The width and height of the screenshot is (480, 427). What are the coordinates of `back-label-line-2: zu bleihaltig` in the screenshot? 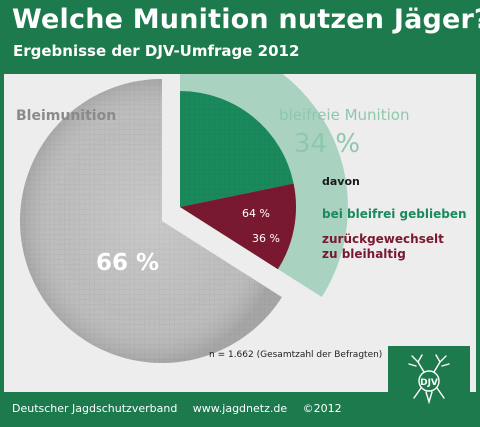 It's located at (364, 254).